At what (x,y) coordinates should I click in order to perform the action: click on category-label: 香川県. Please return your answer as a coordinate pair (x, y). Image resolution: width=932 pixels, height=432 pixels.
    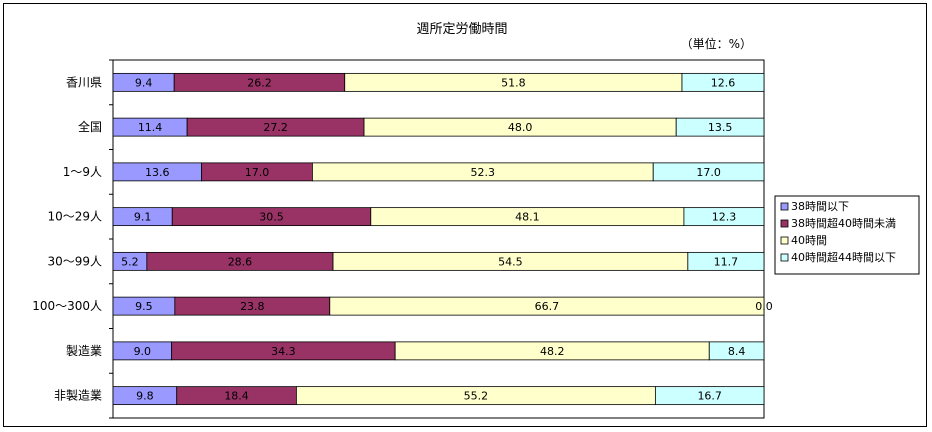
    Looking at the image, I should click on (84, 82).